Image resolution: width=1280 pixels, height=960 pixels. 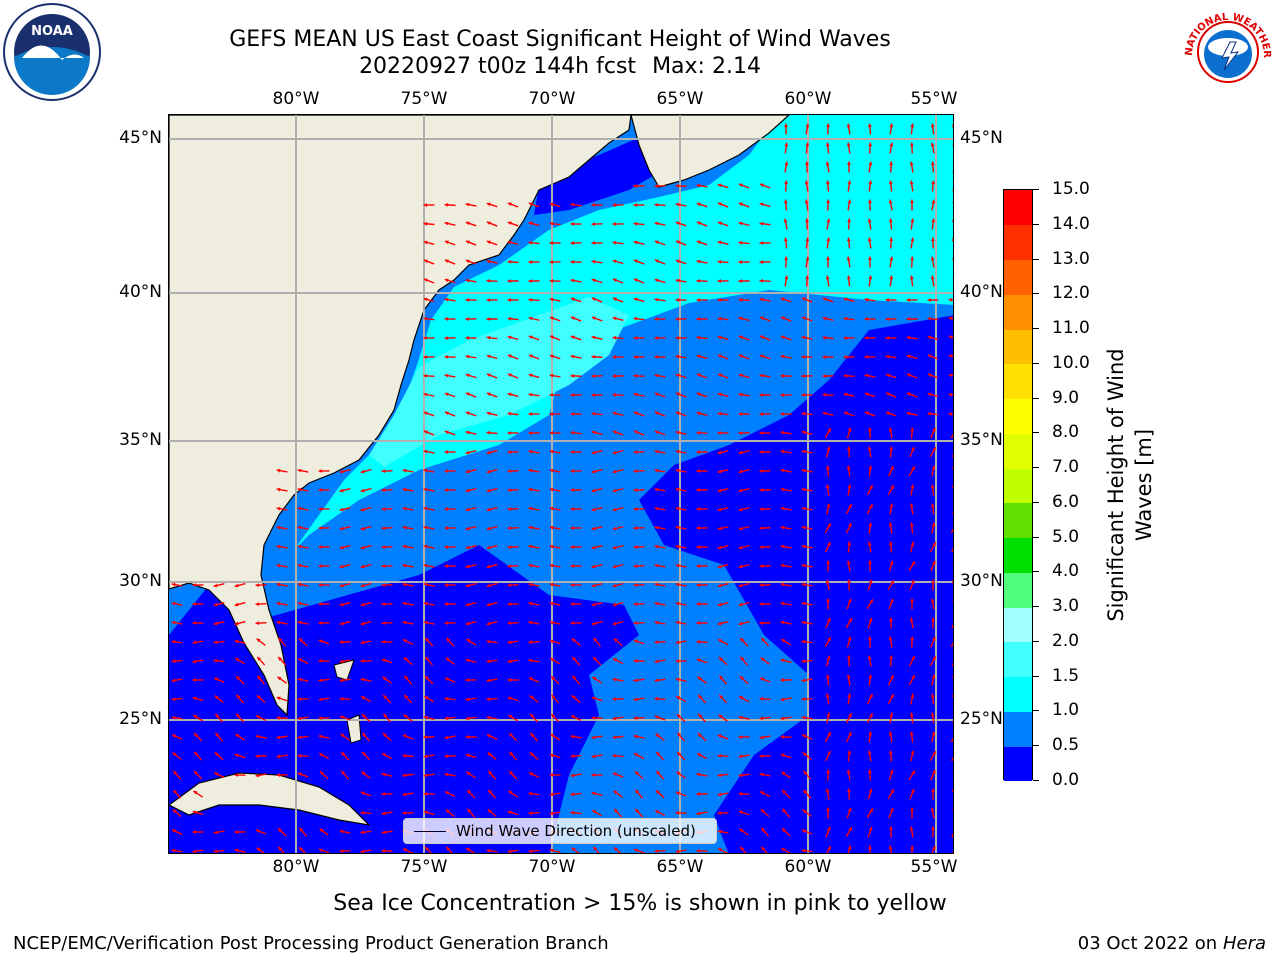 I want to click on legend-line-swatch, so click(x=430, y=831).